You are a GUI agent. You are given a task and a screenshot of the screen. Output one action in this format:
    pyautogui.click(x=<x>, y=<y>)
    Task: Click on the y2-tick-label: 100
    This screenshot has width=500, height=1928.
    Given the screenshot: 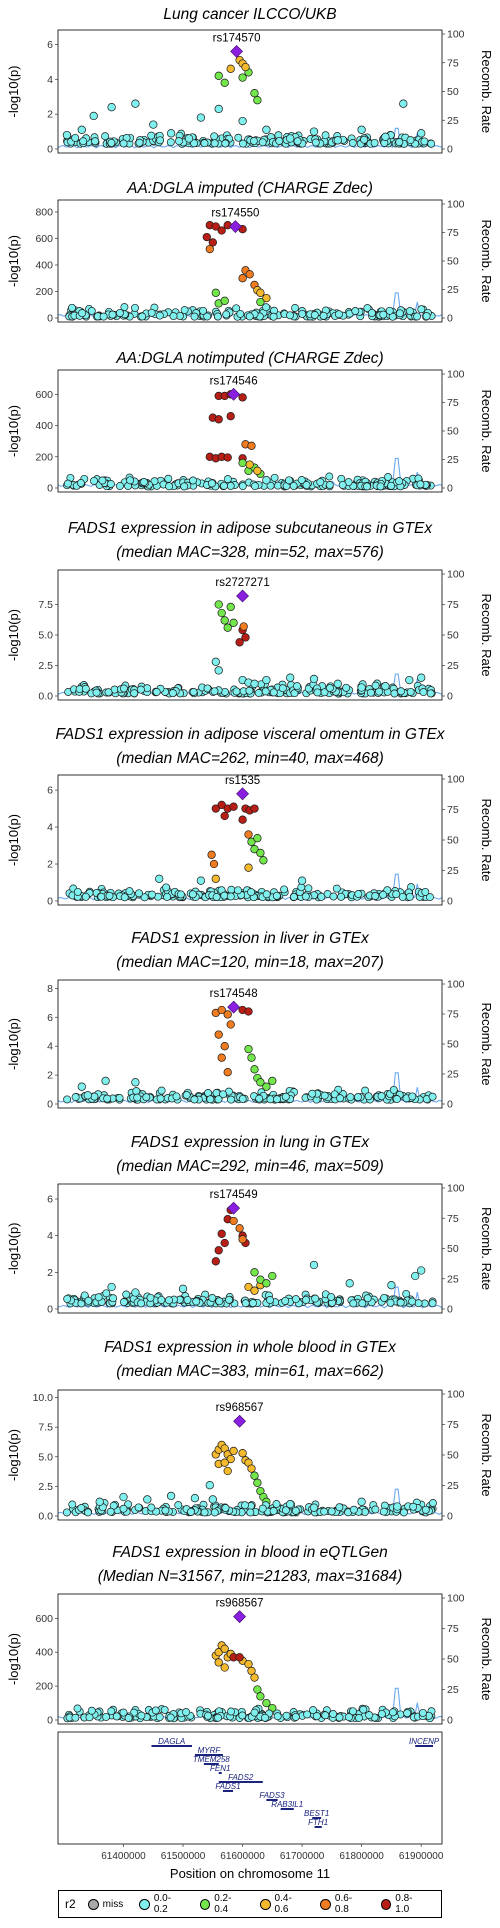 What is the action you would take?
    pyautogui.click(x=456, y=985)
    